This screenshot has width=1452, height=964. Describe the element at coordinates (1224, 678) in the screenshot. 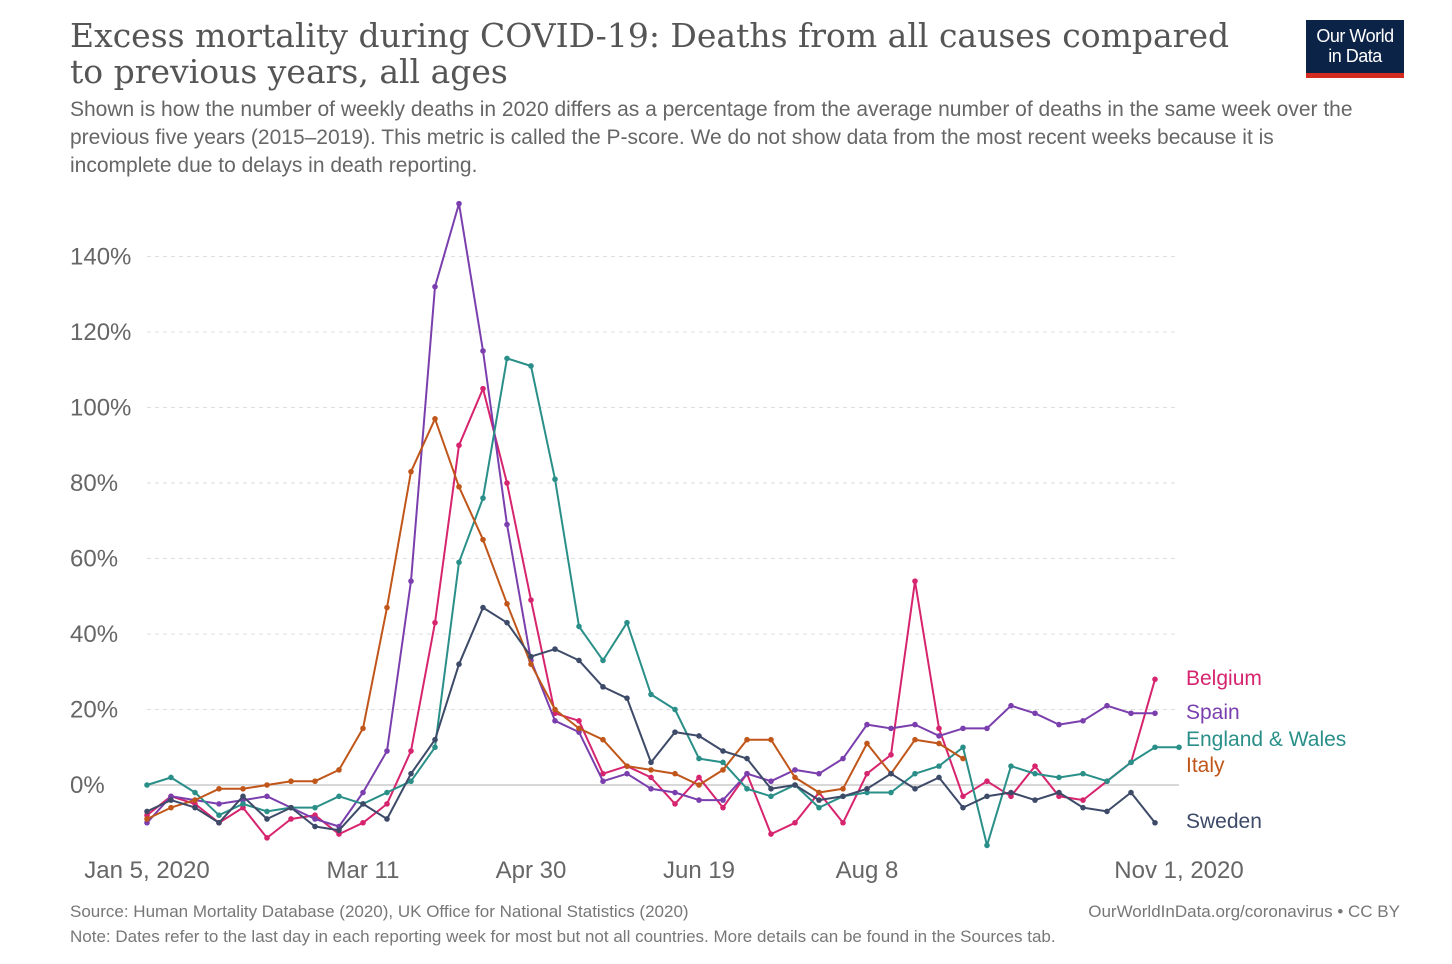

I see `legend-label-belgium: Belgium` at that location.